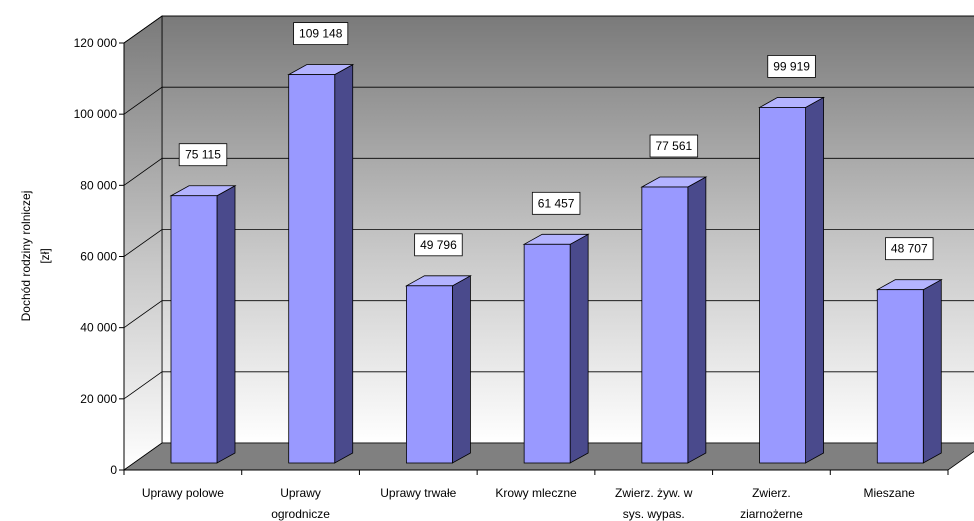 Image resolution: width=974 pixels, height=521 pixels. I want to click on data-label-text: 77 561, so click(674, 146).